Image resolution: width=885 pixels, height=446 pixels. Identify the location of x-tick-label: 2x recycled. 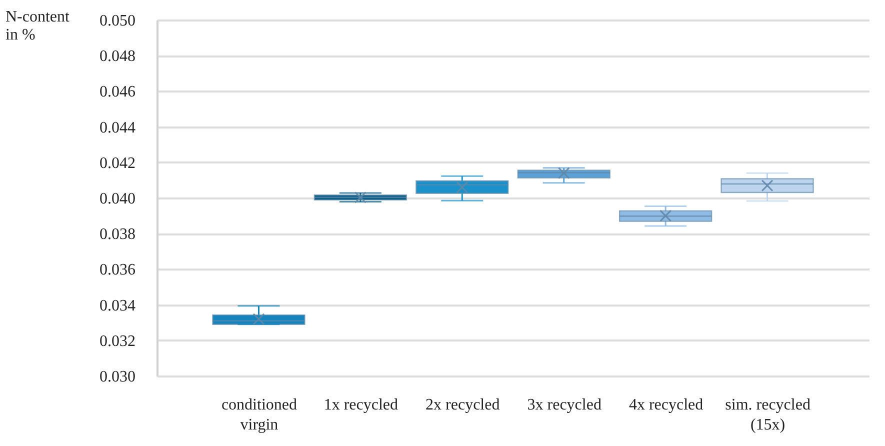
(463, 405).